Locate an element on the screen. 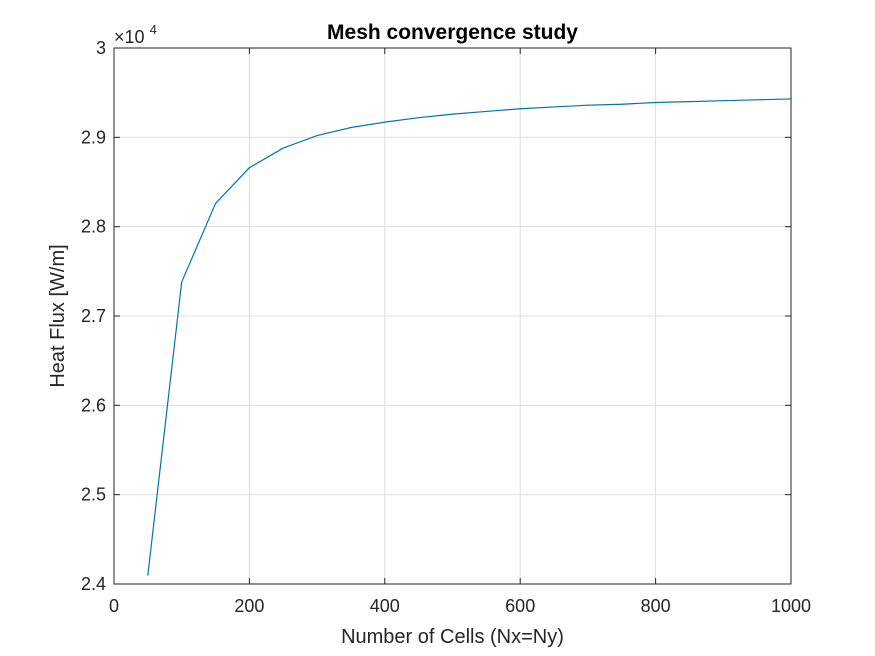 Image resolution: width=875 pixels, height=656 pixels. y-tick-label: 2.7 is located at coordinates (93, 316).